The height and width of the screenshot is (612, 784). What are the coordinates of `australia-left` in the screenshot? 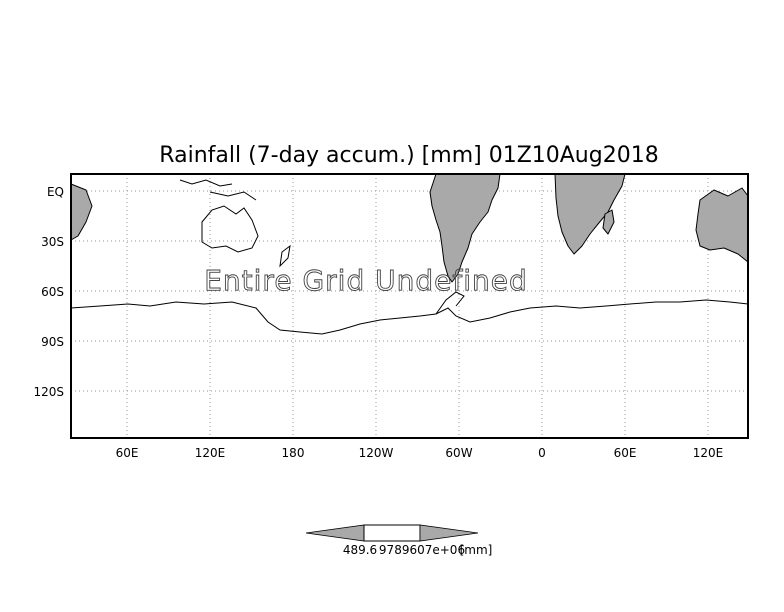 It's located at (230, 229).